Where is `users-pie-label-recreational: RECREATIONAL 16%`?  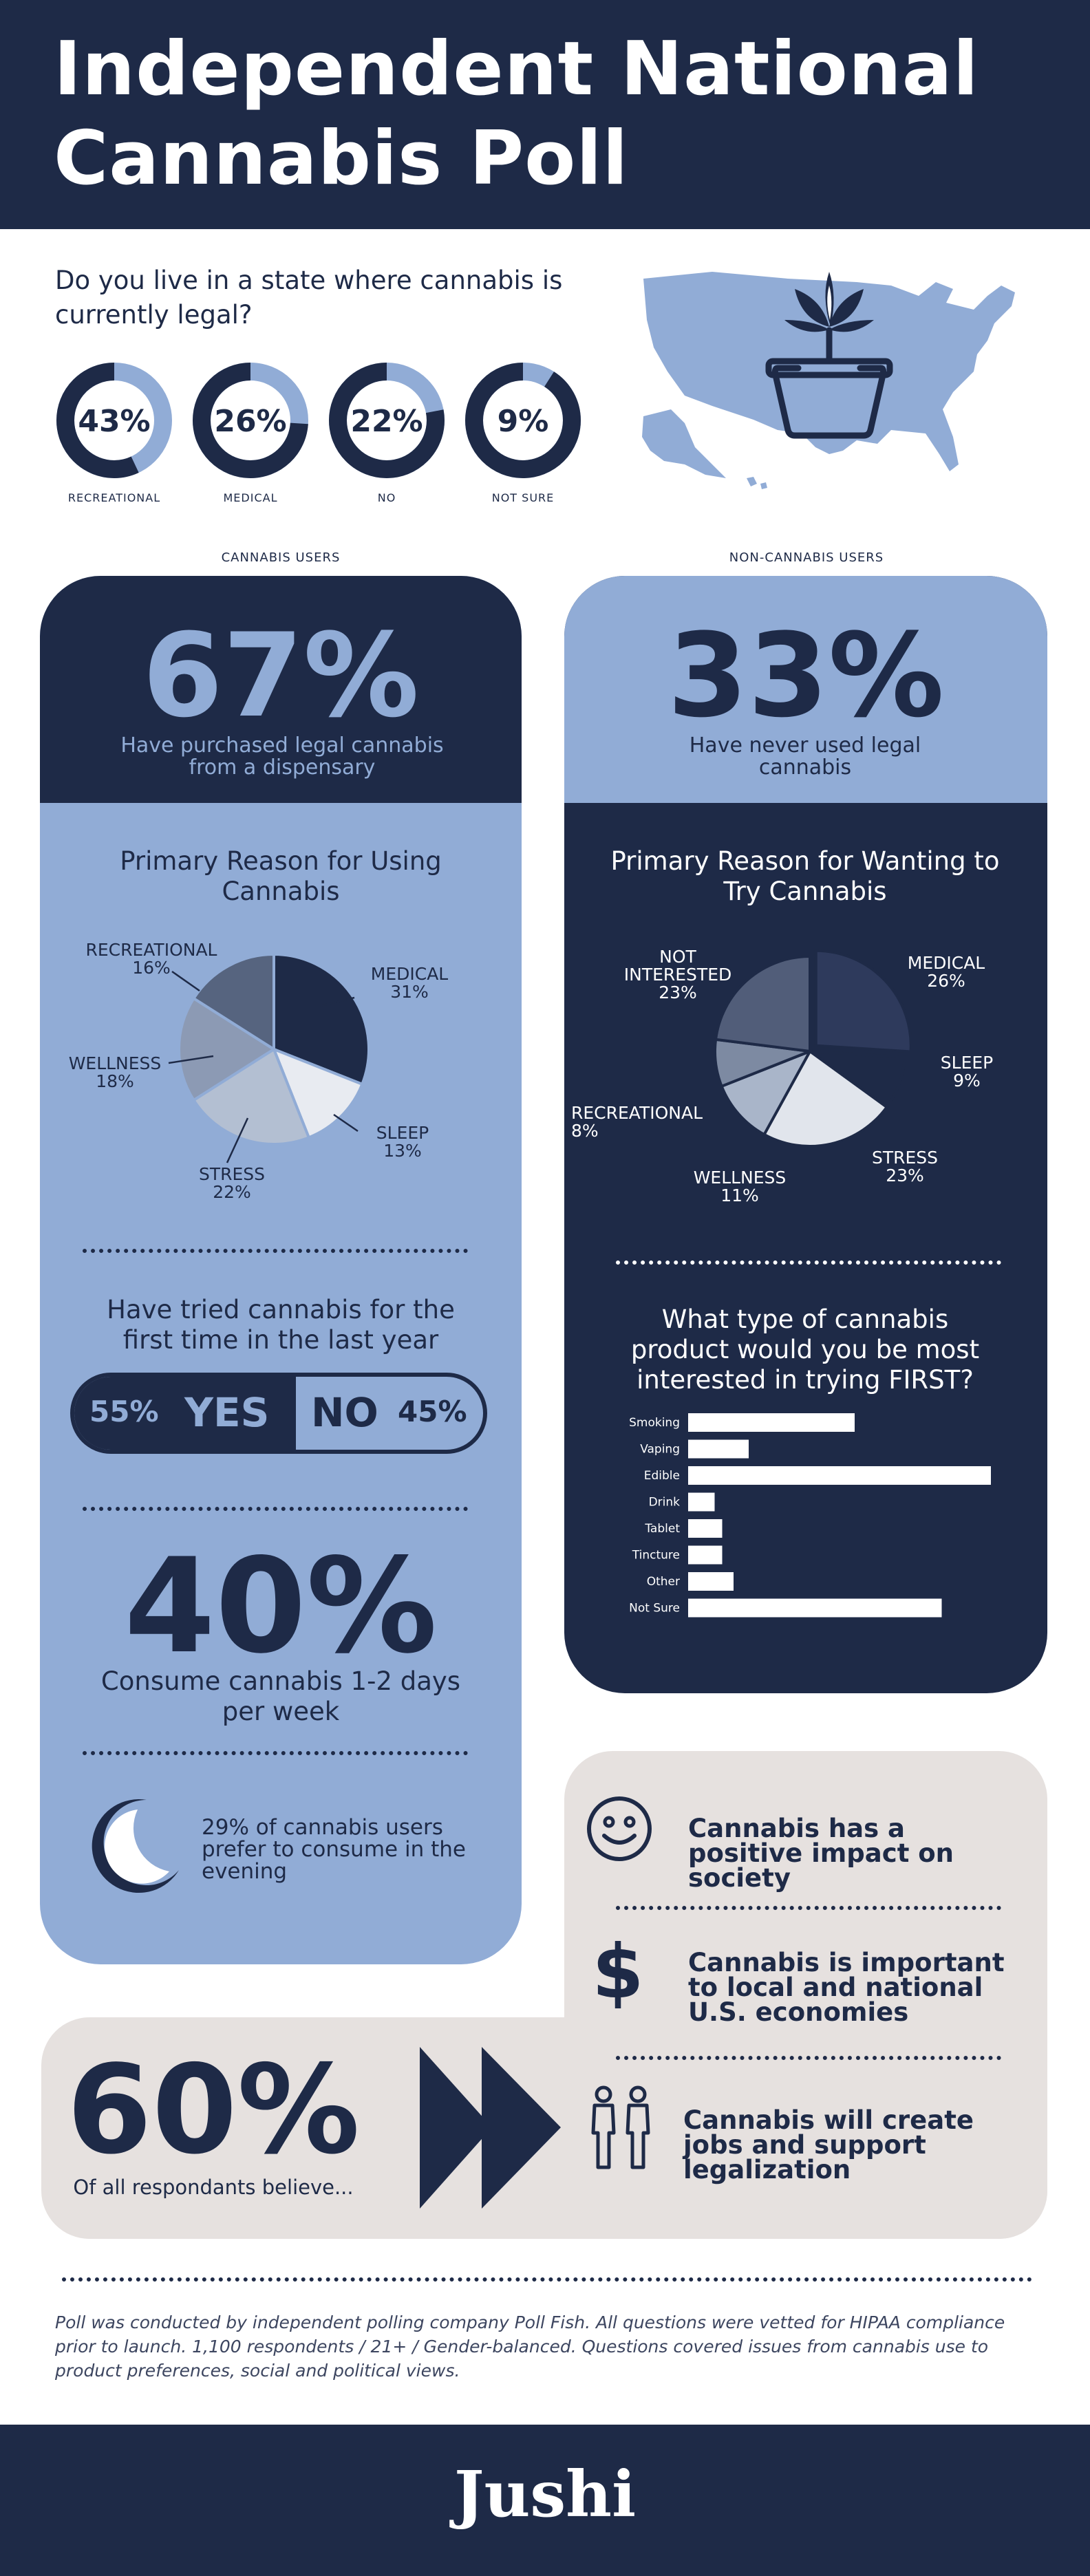
users-pie-label-recreational: RECREATIONAL 16% is located at coordinates (151, 959).